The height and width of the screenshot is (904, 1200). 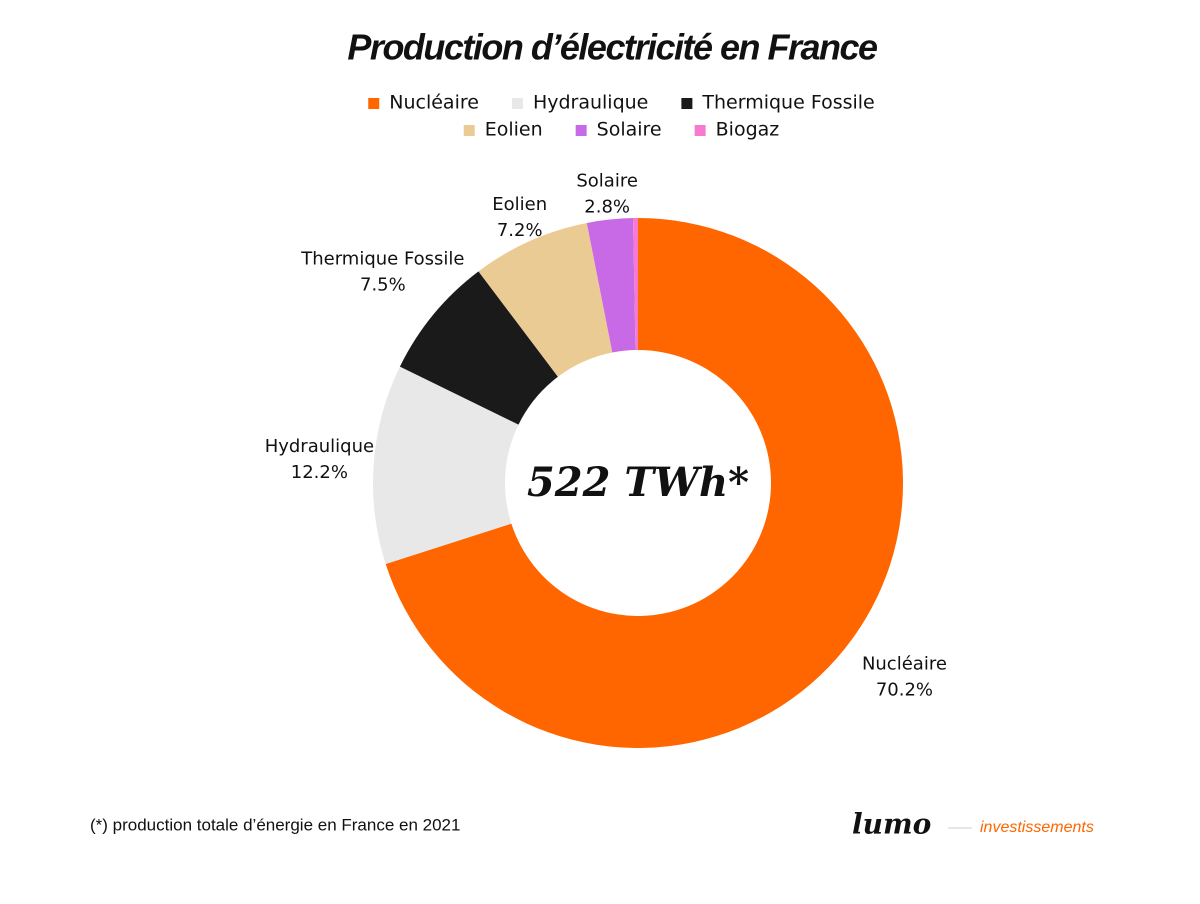 What do you see at coordinates (382, 259) in the screenshot?
I see `slice-name: Thermique Fossile` at bounding box center [382, 259].